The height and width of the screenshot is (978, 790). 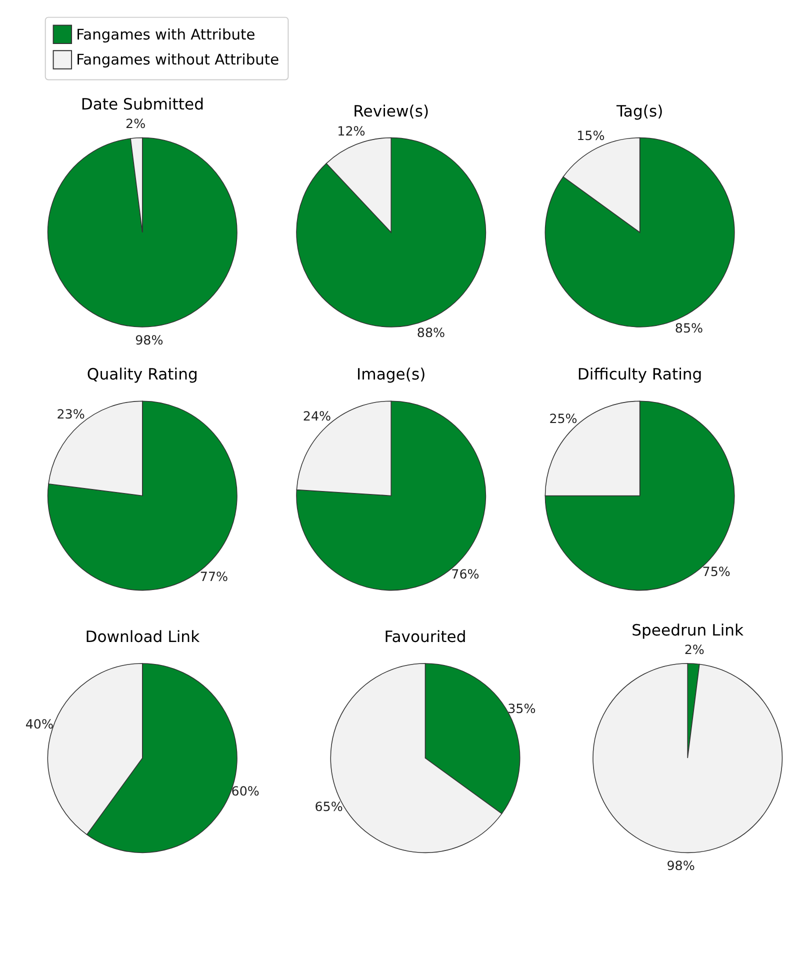 What do you see at coordinates (214, 576) in the screenshot?
I see `data-label: 77%` at bounding box center [214, 576].